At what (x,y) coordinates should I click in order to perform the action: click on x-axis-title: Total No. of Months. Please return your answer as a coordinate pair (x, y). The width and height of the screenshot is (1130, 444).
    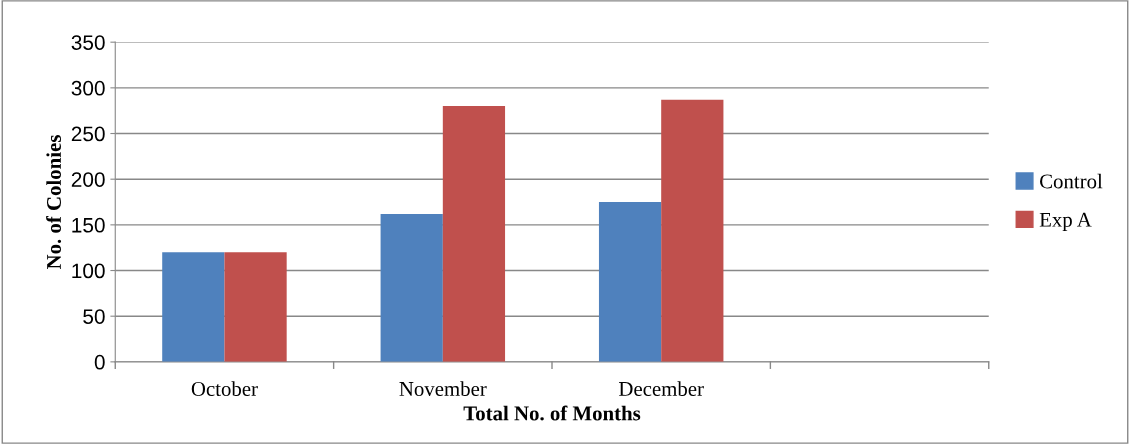
    Looking at the image, I should click on (552, 413).